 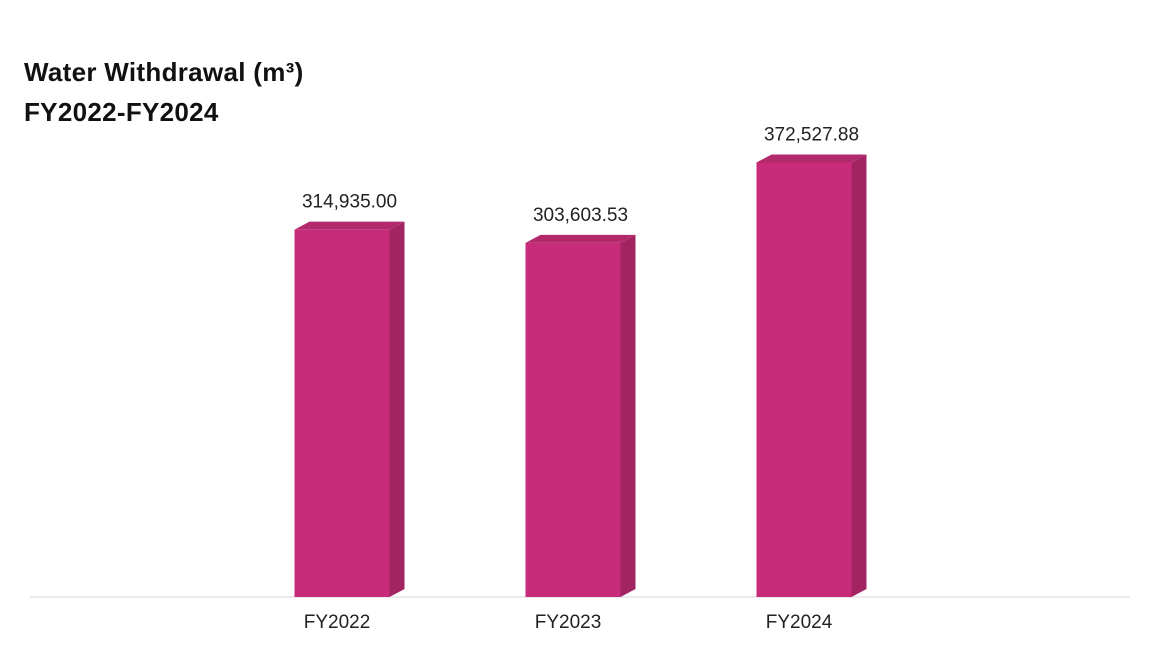 I want to click on data-labels-group: 314,935.00 303,603.53 372,527.88, so click(x=580, y=175).